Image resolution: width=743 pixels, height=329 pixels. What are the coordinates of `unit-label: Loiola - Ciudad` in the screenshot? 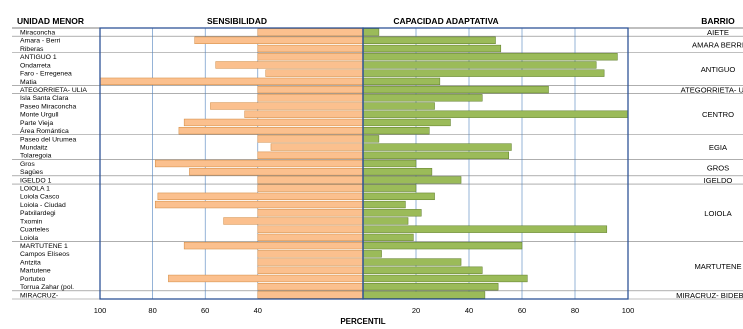 It's located at (43, 205).